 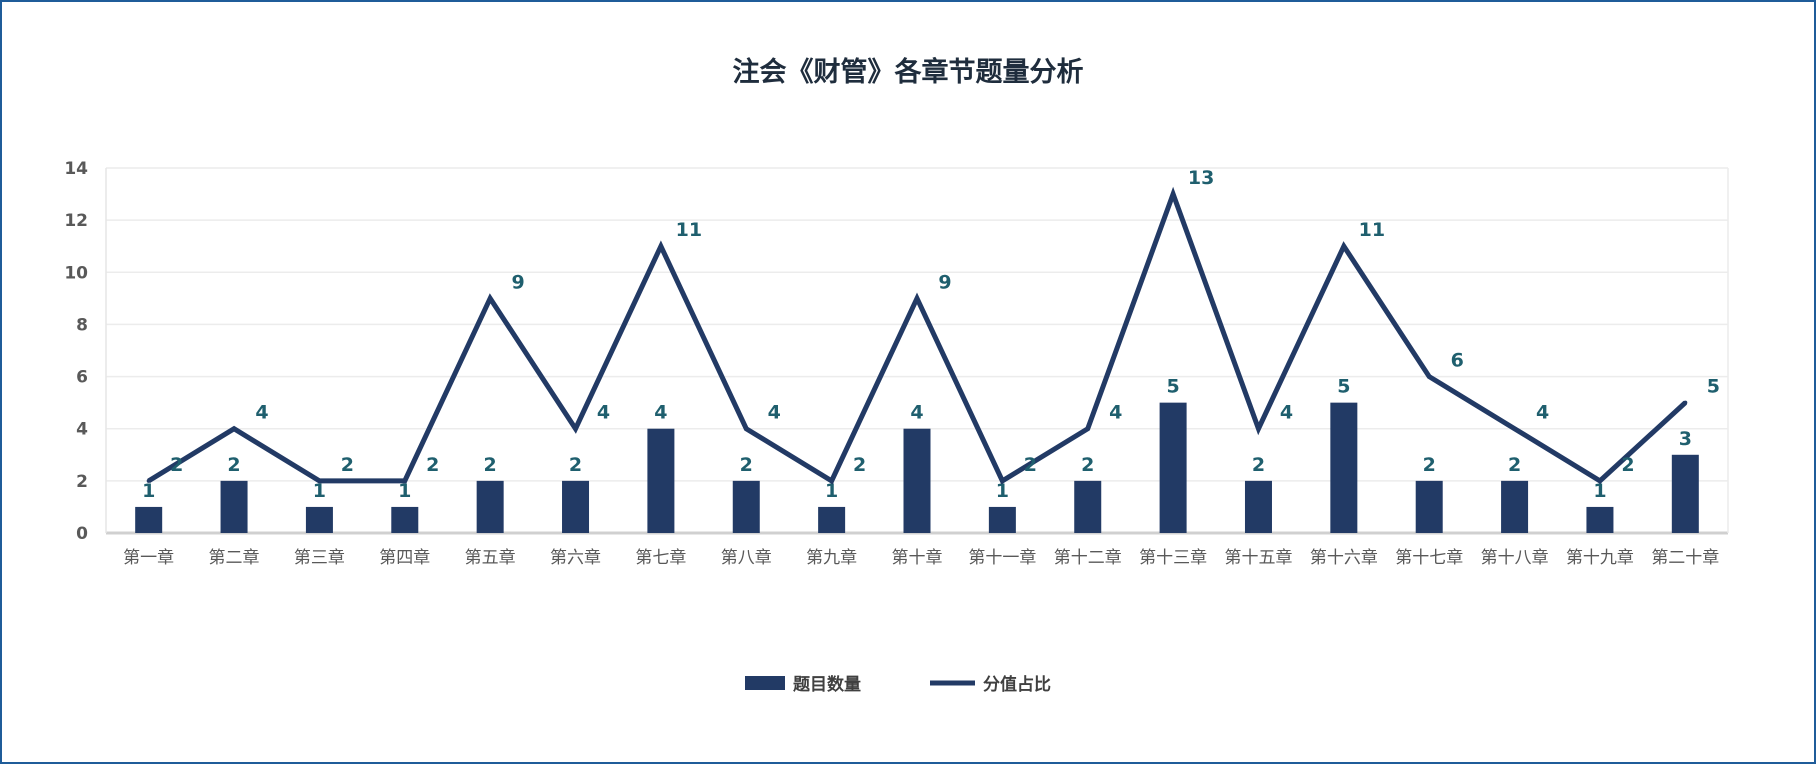 I want to click on bar-第五章, so click(x=490, y=506).